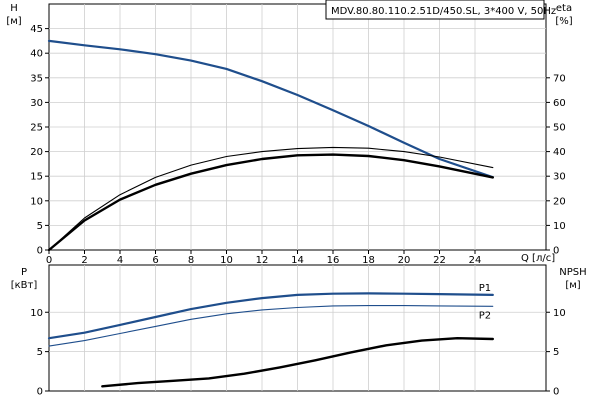 This screenshot has width=600, height=400. I want to click on title-box, so click(435, 10).